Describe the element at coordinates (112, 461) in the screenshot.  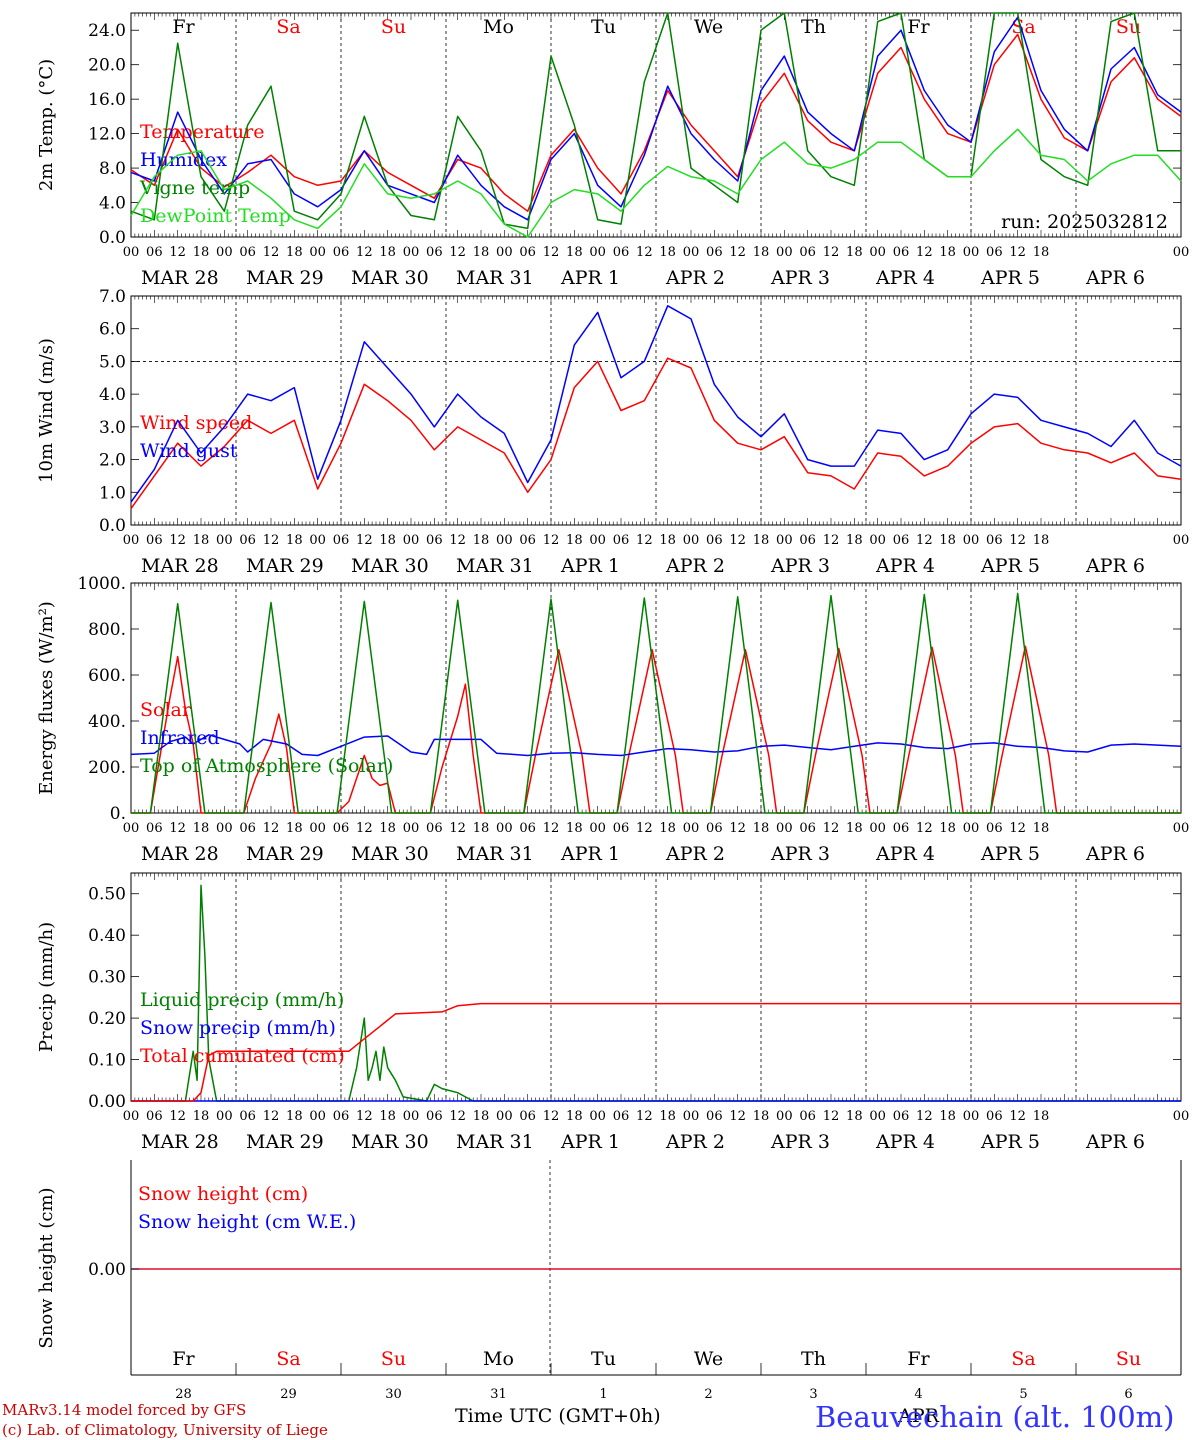
I see `y-tick-label: 2.0` at that location.